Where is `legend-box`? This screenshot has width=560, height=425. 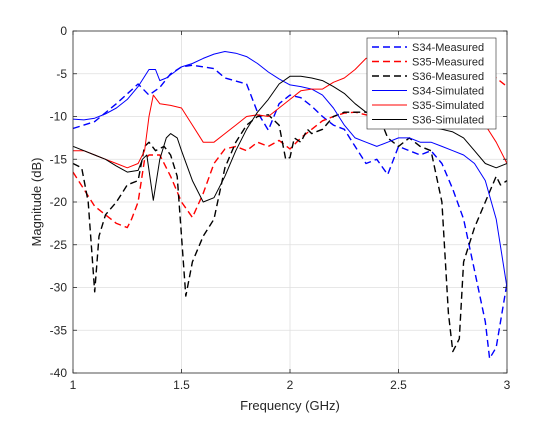
legend-box is located at coordinates (431, 83).